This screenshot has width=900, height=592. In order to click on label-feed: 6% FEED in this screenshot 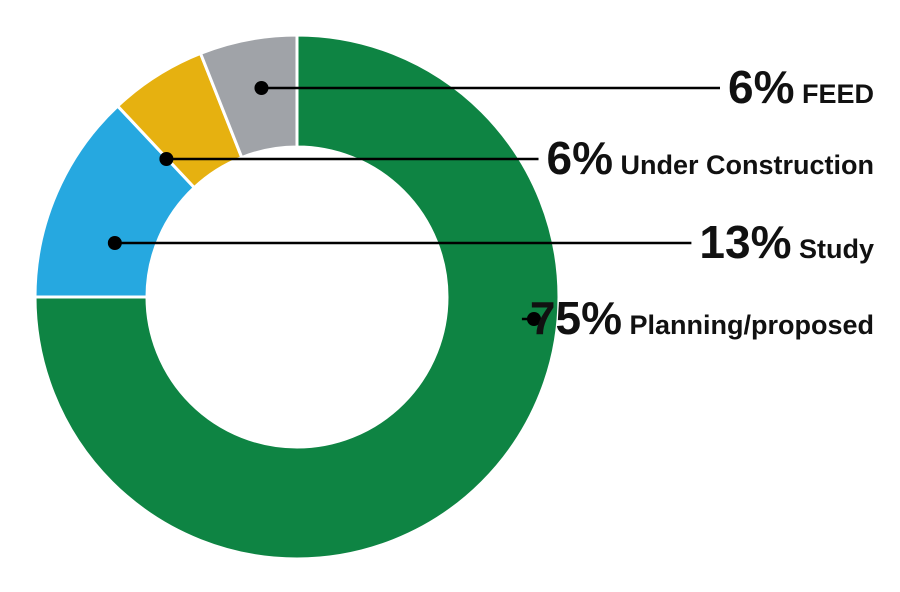, I will do `click(801, 87)`.